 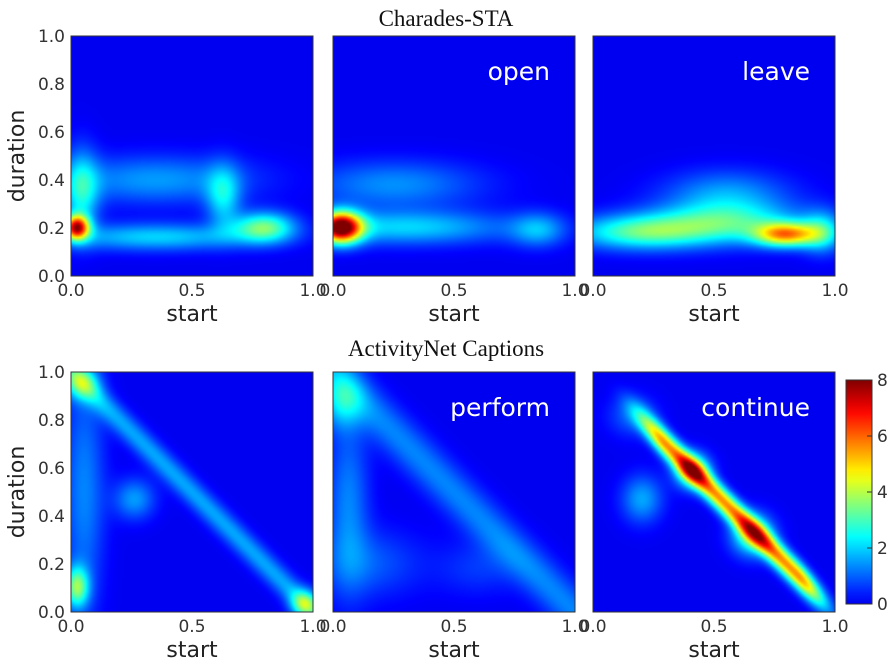 I want to click on panel-activitynet-2: 0.0 0.5 1.0 start perform, so click(x=454, y=516).